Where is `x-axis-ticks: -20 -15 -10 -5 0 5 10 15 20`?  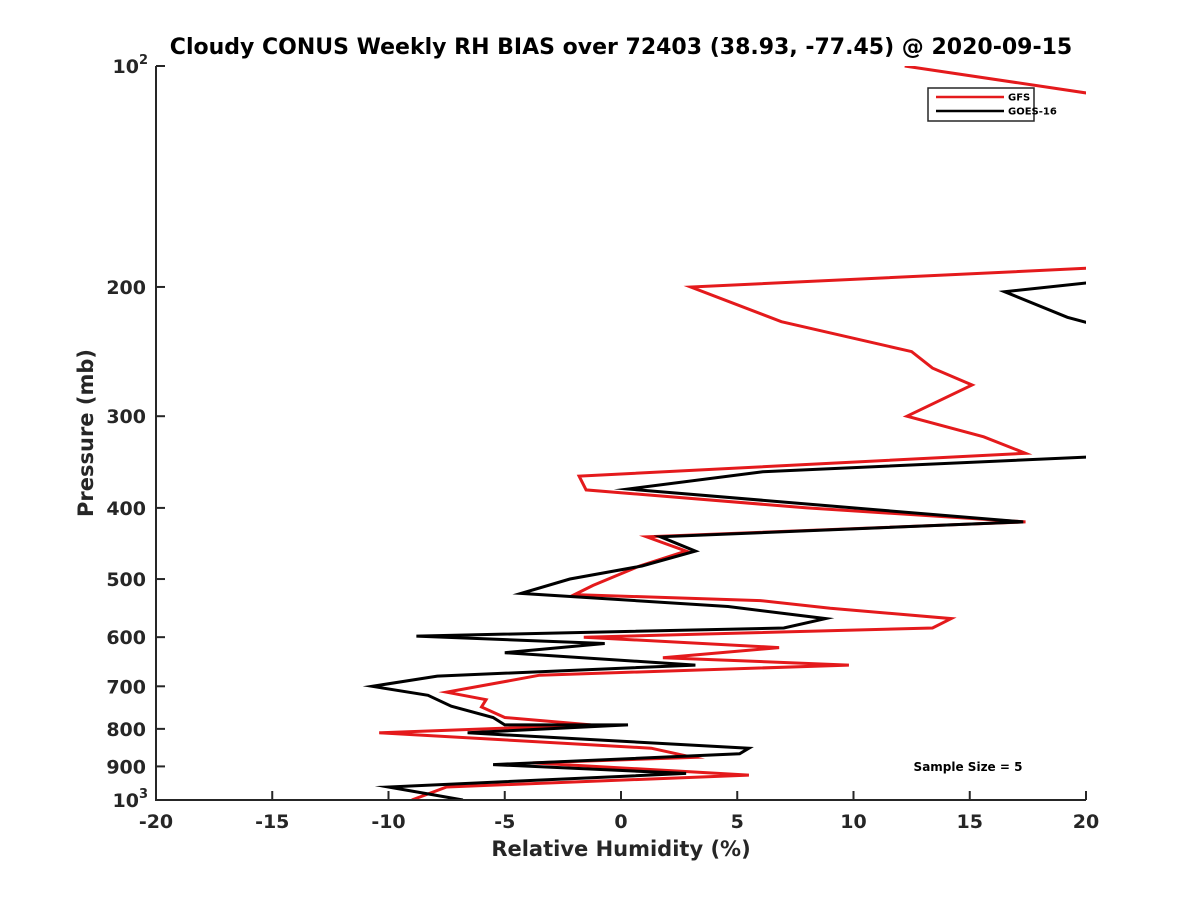 x-axis-ticks: -20 -15 -10 -5 0 5 10 15 20 is located at coordinates (619, 812).